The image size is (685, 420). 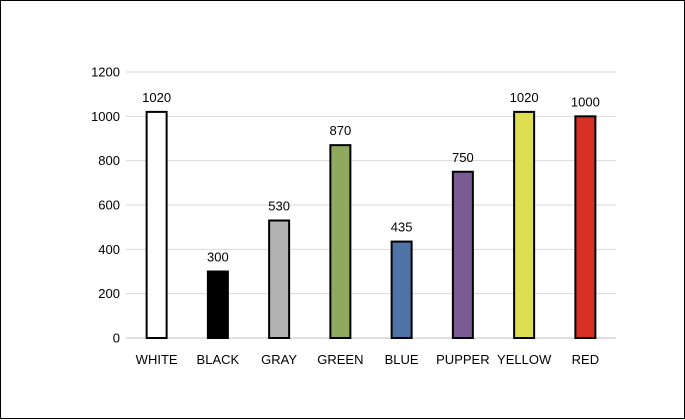 I want to click on y-tick-label: 800, so click(x=109, y=160).